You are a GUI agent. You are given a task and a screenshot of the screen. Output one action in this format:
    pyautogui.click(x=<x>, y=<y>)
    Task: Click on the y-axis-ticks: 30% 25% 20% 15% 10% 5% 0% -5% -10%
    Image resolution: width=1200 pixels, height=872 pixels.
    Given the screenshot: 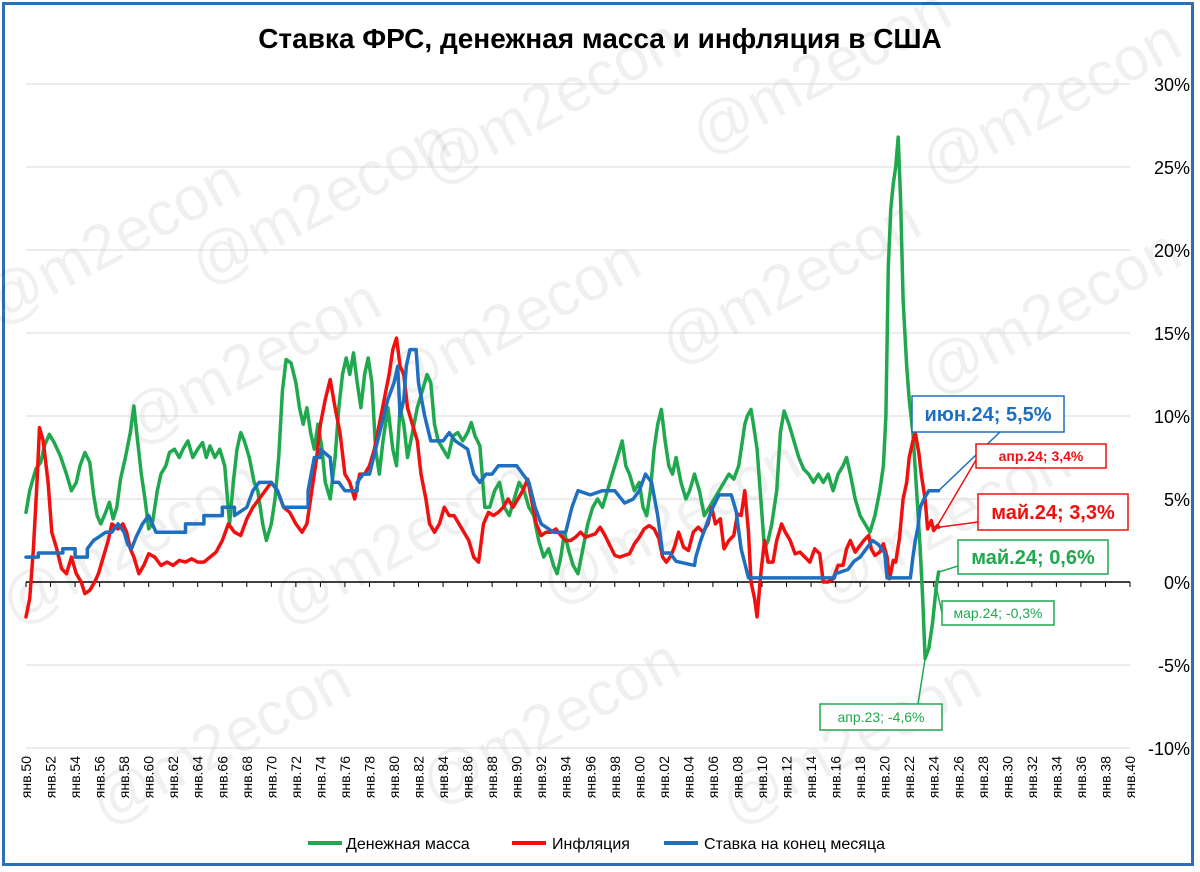 What is the action you would take?
    pyautogui.click(x=1169, y=417)
    